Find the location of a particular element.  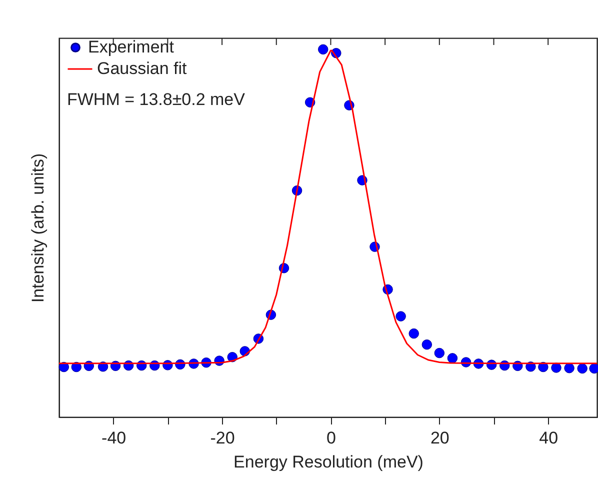

x-tick-label: -40 is located at coordinates (114, 438).